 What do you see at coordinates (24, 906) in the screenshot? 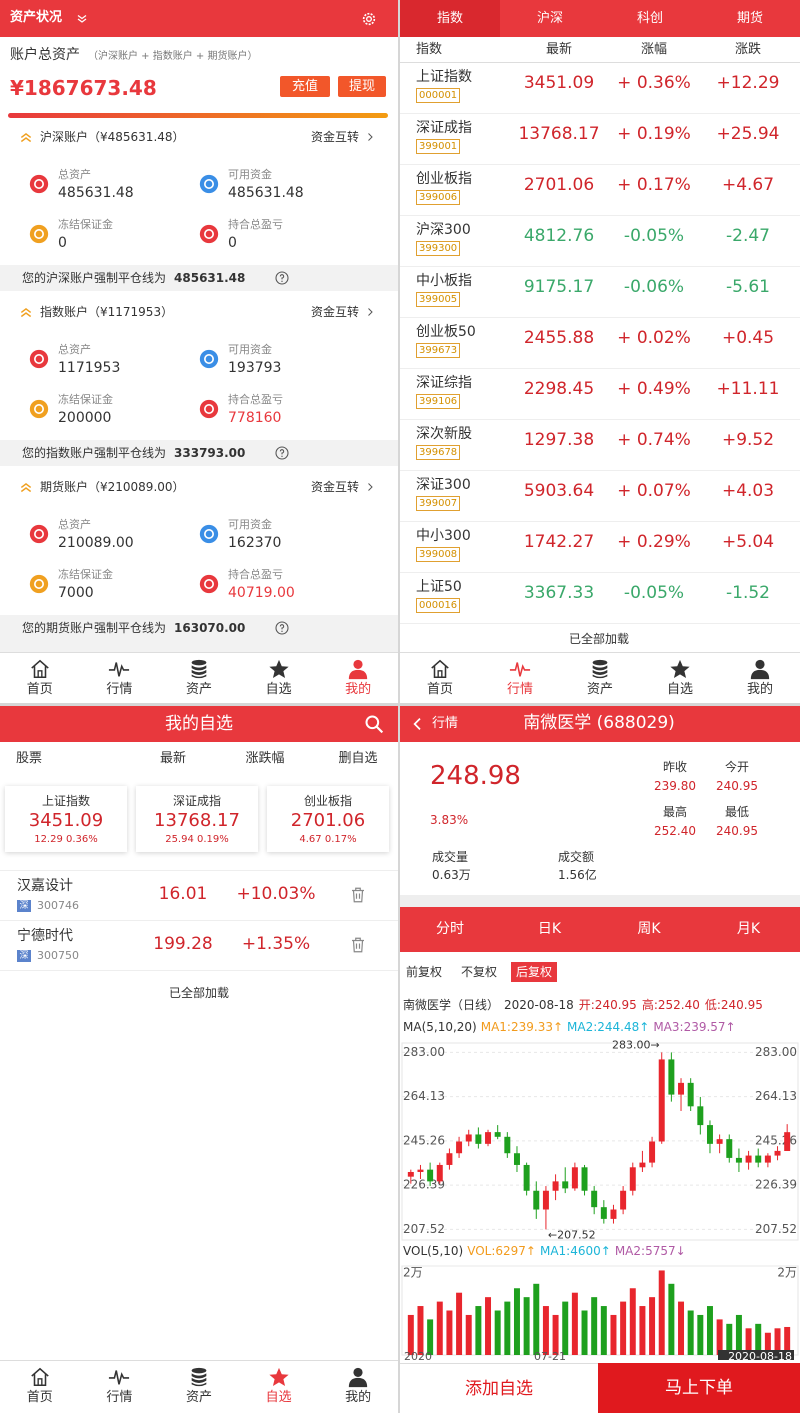
I see `market-tag: 深` at bounding box center [24, 906].